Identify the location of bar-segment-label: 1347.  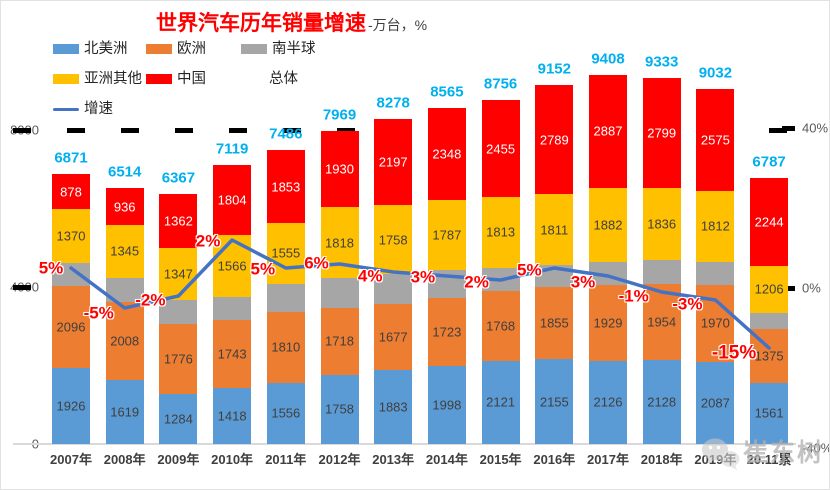
(178, 274).